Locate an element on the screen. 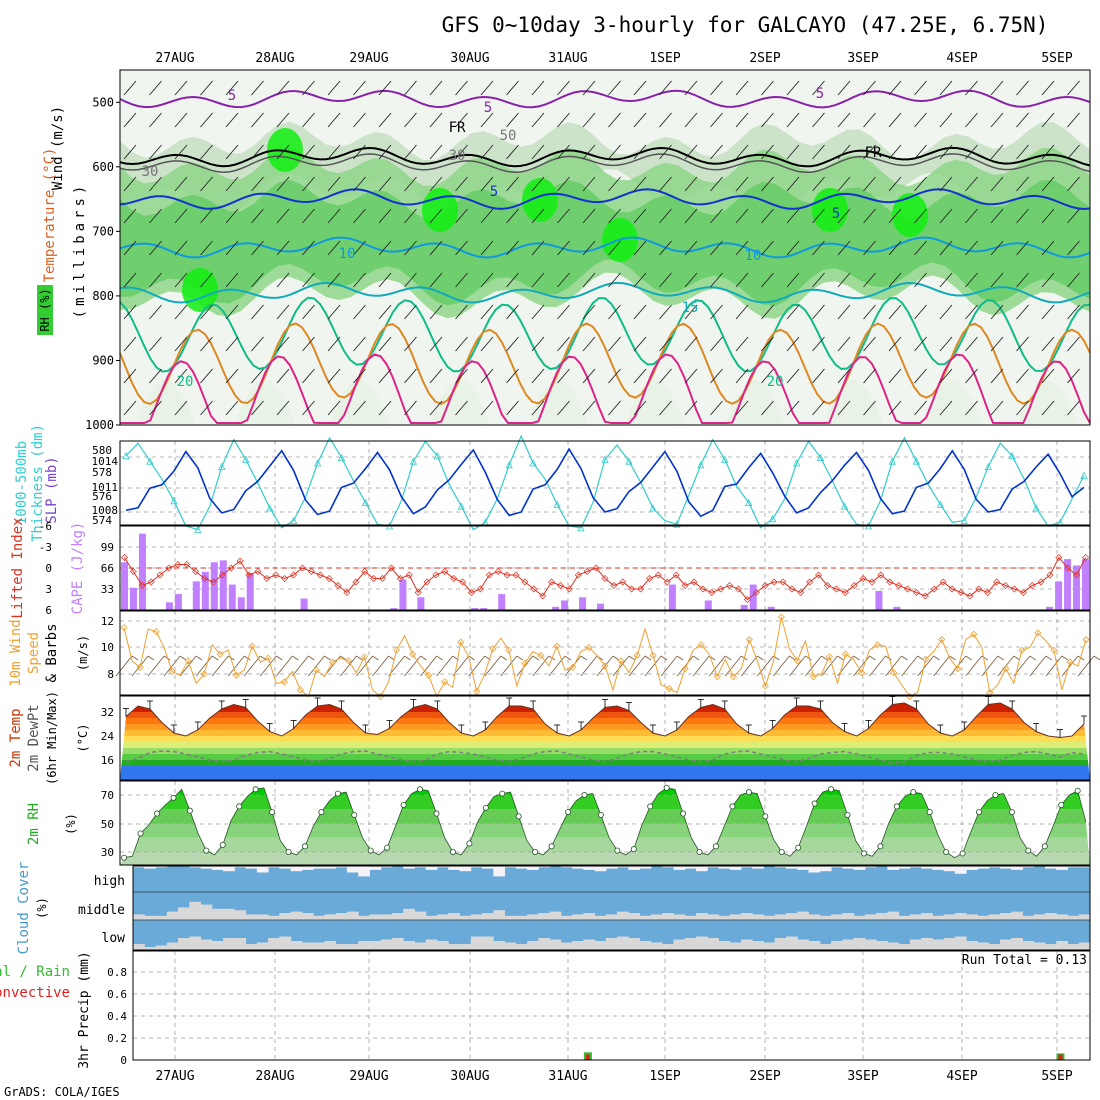 The width and height of the screenshot is (1100, 1100). y-tick-label-right: 1014 is located at coordinates (105, 461).